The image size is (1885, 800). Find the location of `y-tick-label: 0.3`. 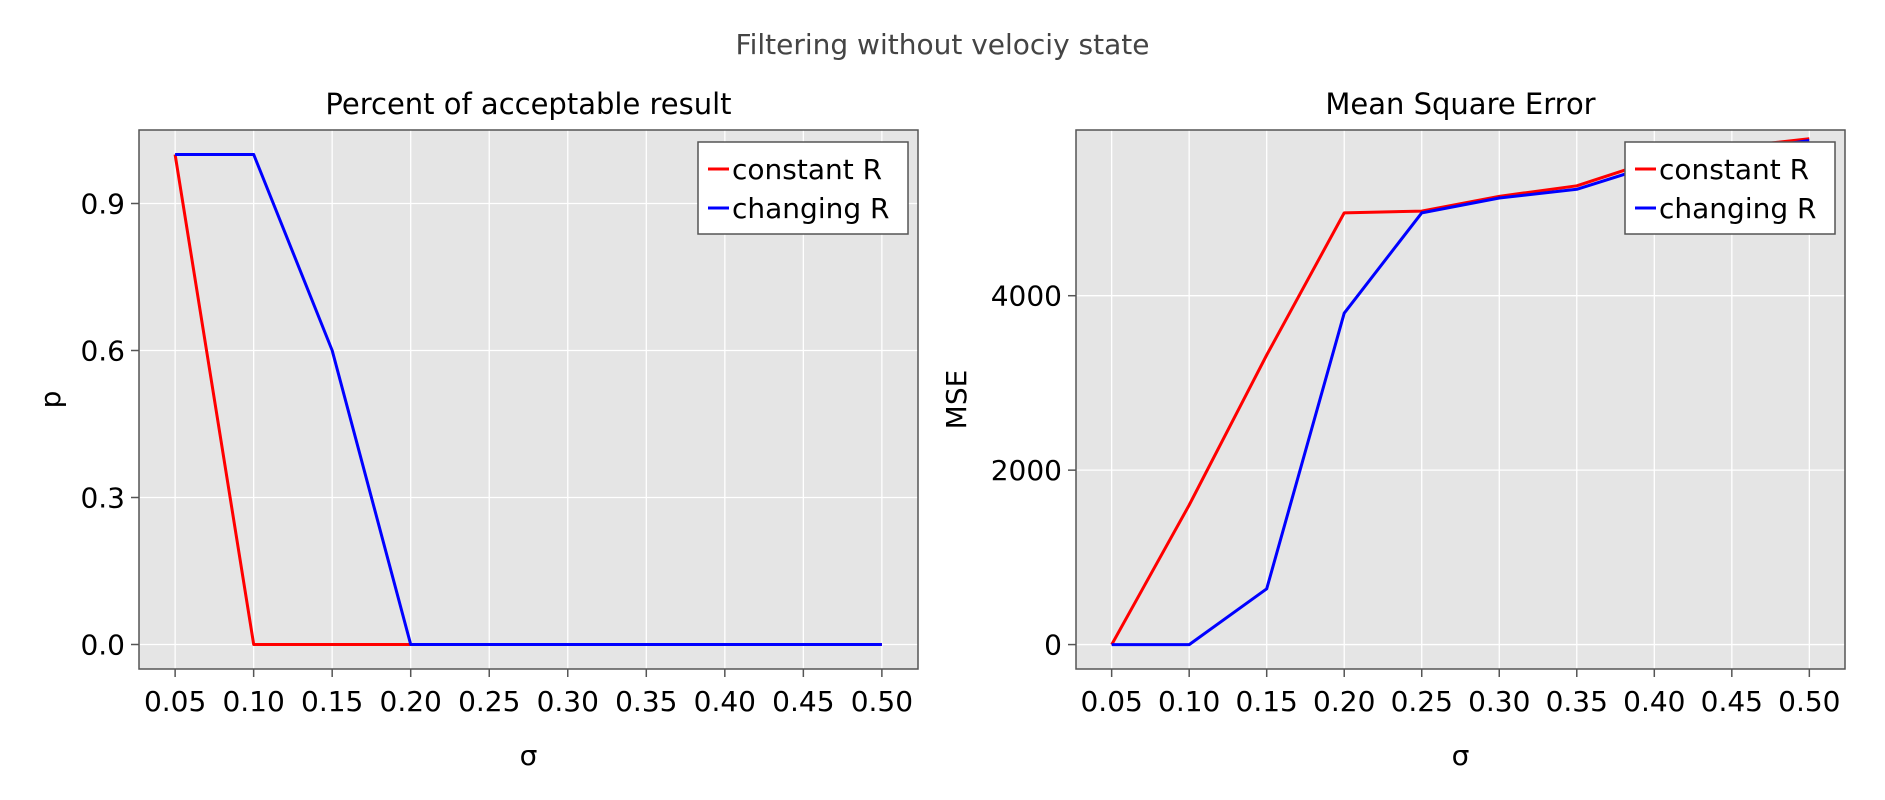

y-tick-label: 0.3 is located at coordinates (102, 498).